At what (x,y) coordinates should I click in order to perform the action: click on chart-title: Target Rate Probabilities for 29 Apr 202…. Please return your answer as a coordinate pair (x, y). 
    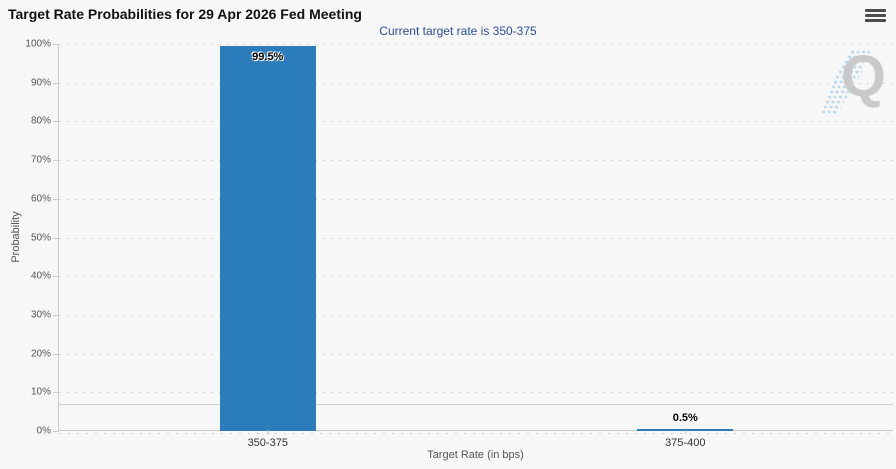
    Looking at the image, I should click on (185, 14).